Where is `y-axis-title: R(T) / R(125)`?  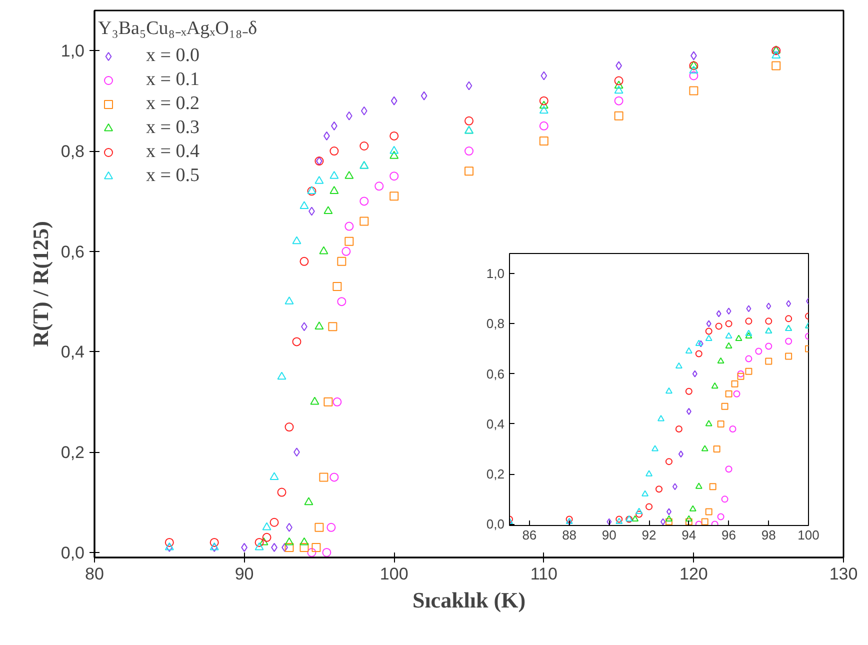
y-axis-title: R(T) / R(125) is located at coordinates (40, 284).